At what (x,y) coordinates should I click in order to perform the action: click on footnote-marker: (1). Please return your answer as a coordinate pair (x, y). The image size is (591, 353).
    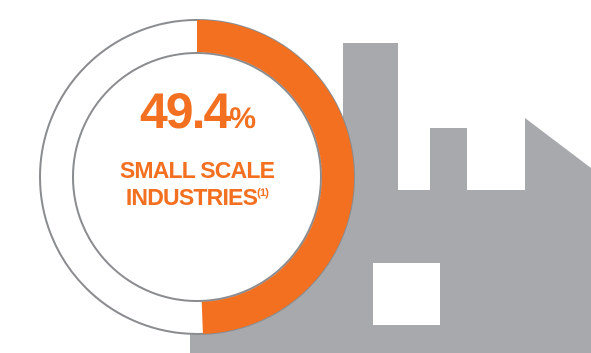
    Looking at the image, I should click on (263, 193).